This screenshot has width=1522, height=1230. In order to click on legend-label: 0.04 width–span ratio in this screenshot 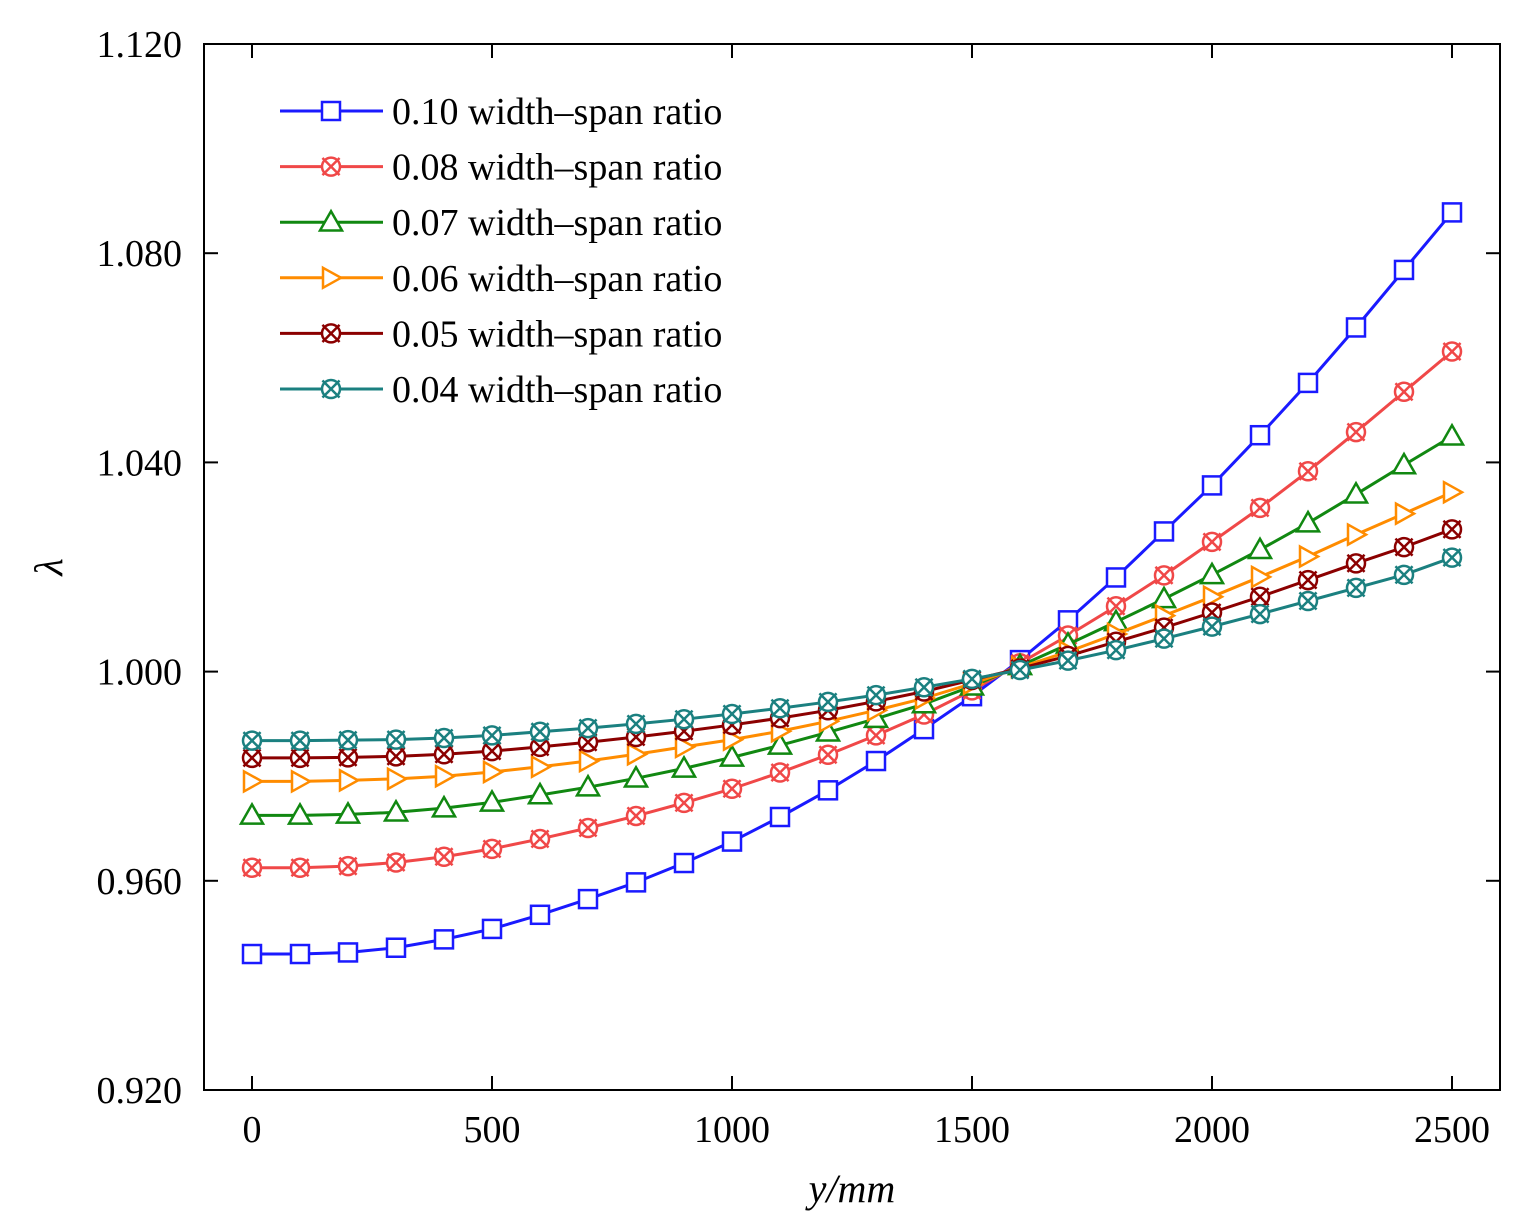, I will do `click(557, 390)`.